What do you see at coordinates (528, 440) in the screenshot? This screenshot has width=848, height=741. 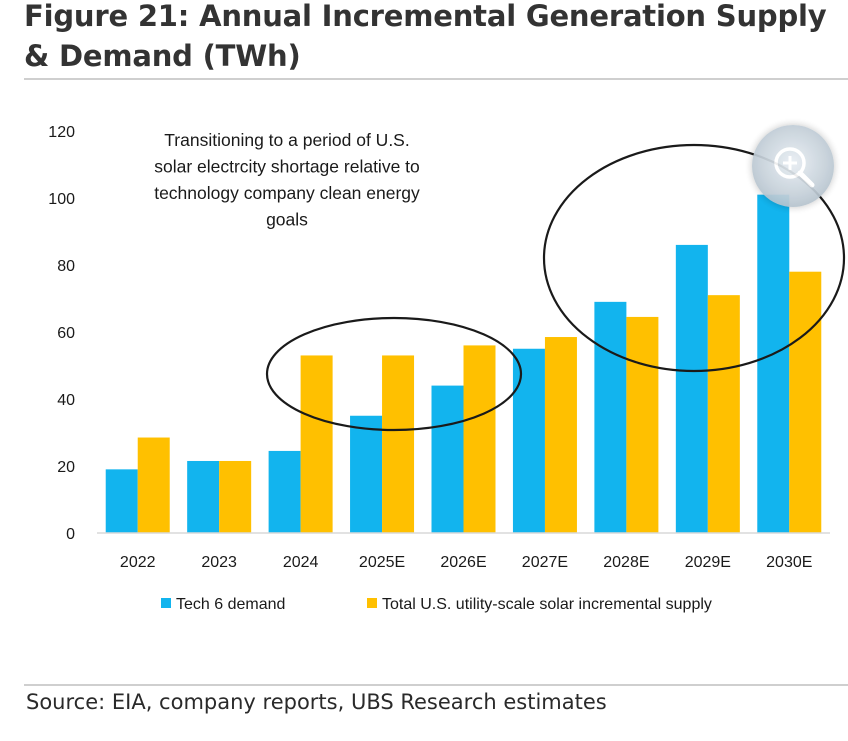 I see `bar-tech6-demand-2027E` at bounding box center [528, 440].